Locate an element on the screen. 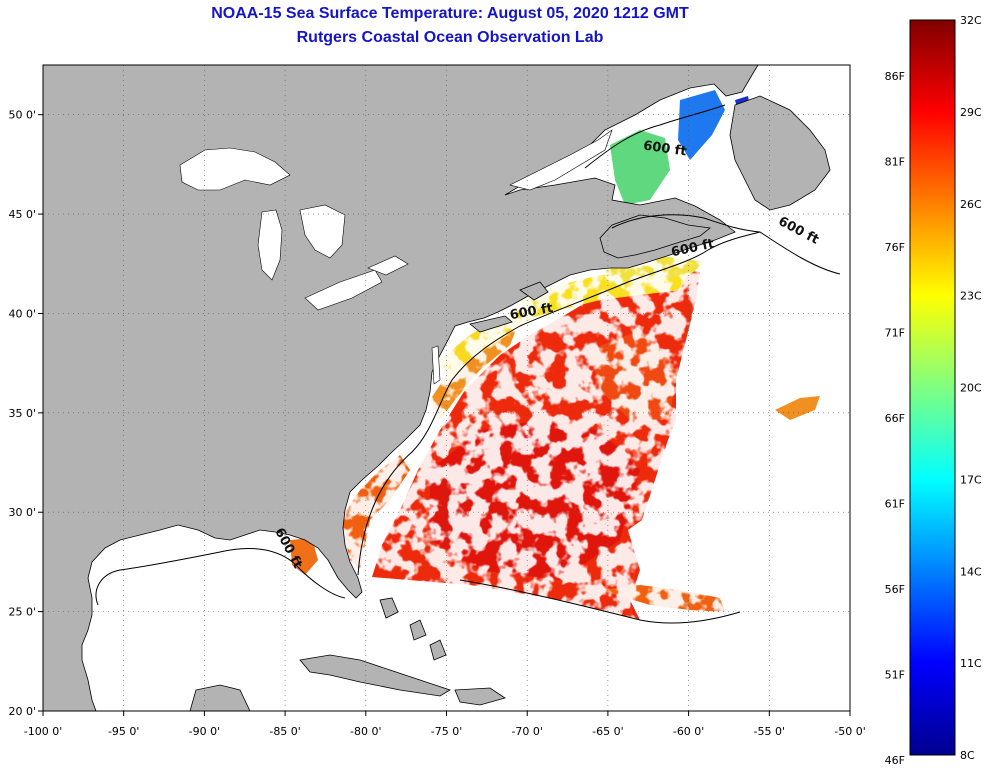 This screenshot has height=770, width=984. colorbar-celsius-label: 20C is located at coordinates (971, 388).